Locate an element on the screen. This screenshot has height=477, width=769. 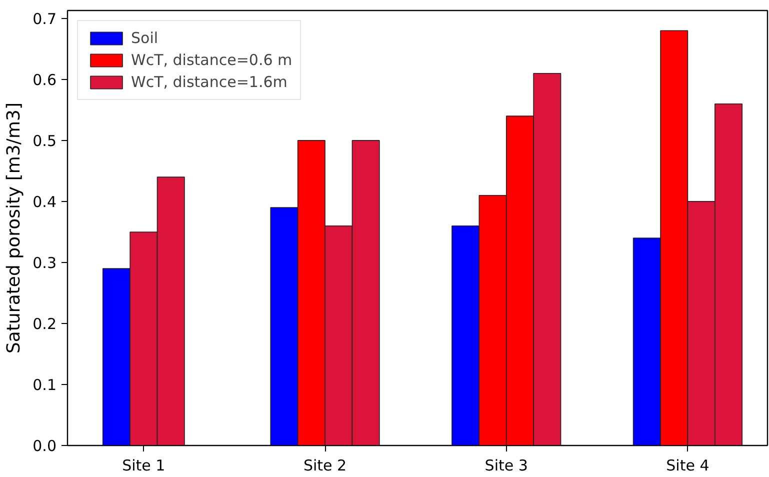
y-tick-label: 0.2 is located at coordinates (44, 323).